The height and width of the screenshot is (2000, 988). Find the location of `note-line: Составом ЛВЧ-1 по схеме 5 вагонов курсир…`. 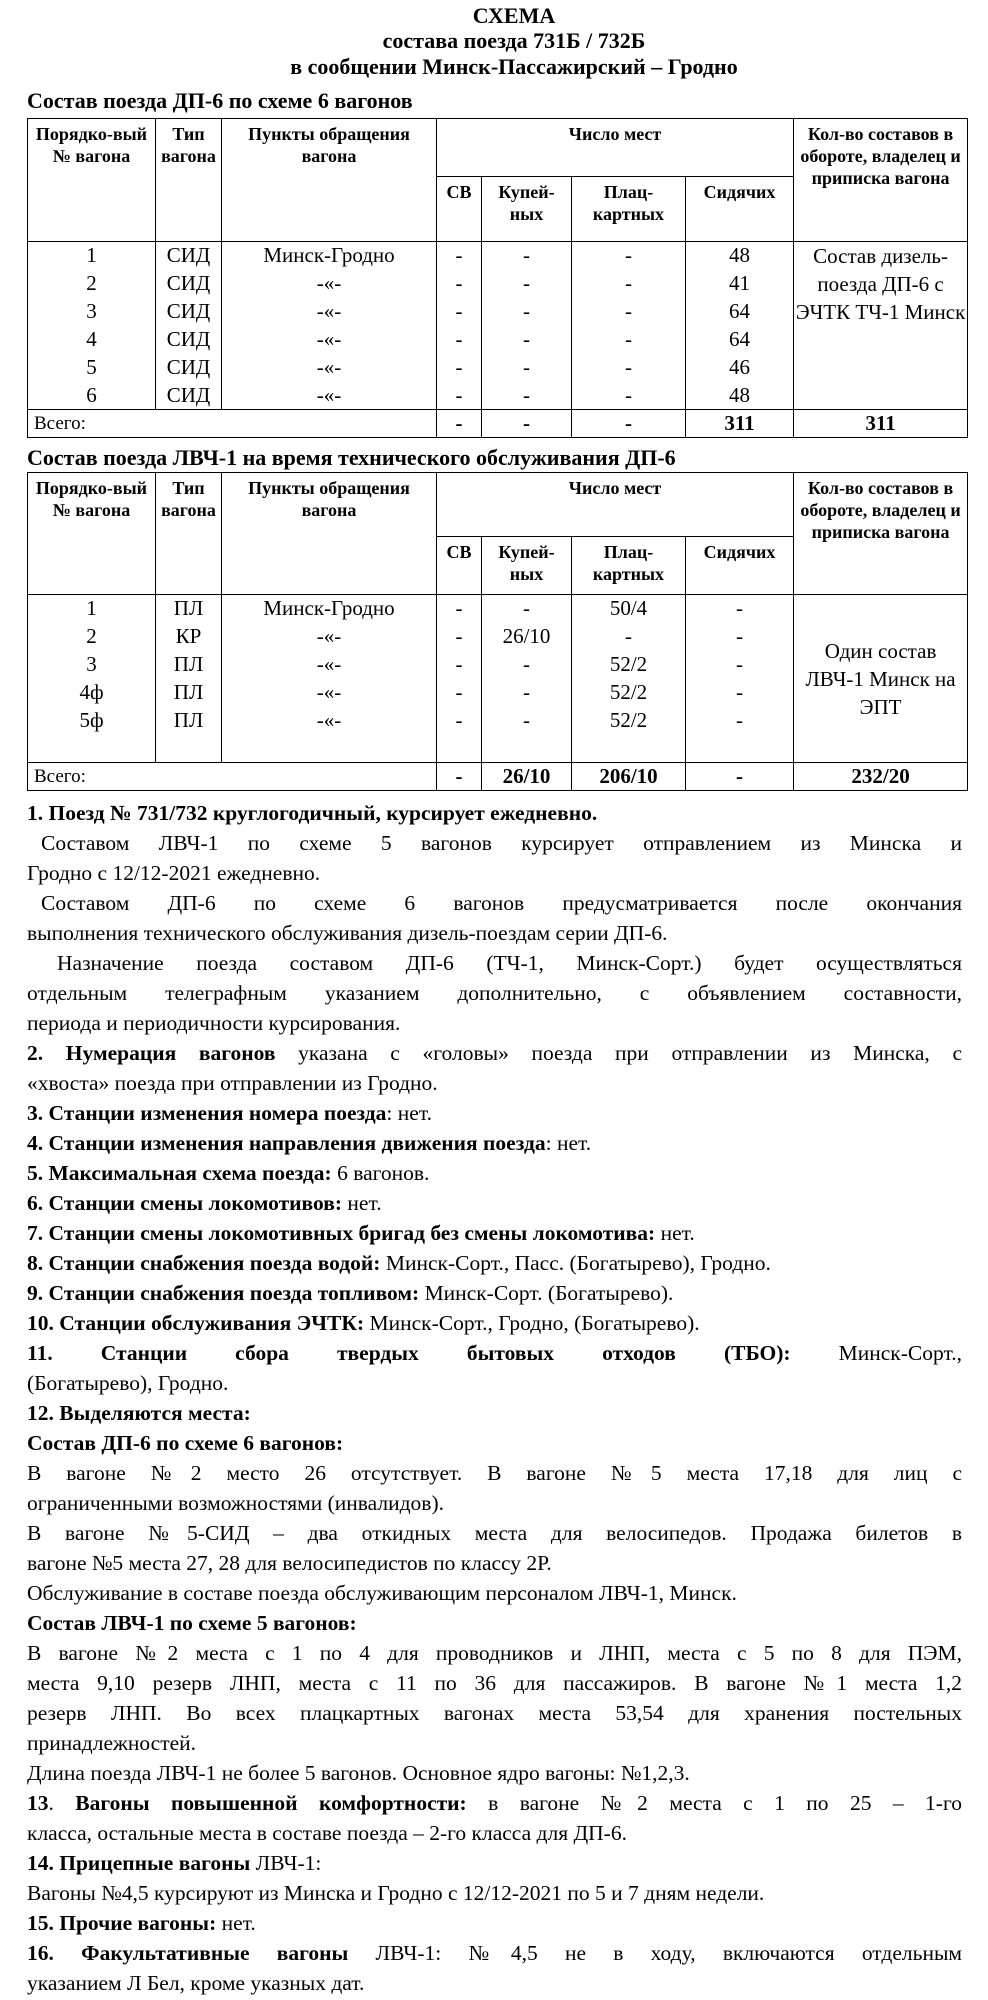

note-line: Составом ЛВЧ-1 по схеме 5 вагонов курсир… is located at coordinates (494, 843).